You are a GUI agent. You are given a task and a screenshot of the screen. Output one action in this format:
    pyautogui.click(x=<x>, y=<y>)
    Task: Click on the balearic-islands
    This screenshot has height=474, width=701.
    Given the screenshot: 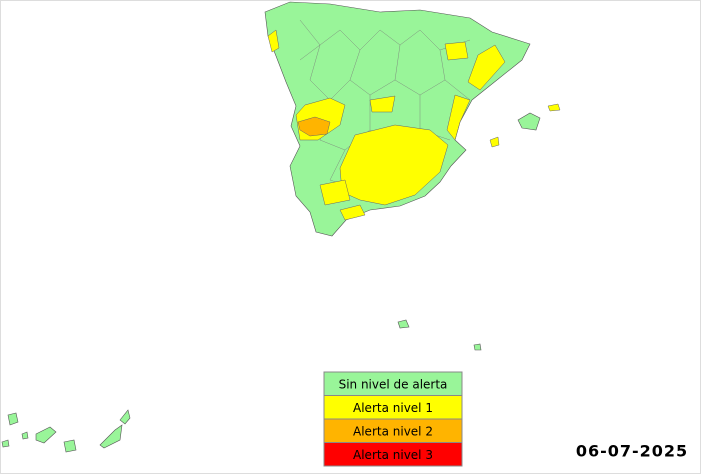 What is the action you would take?
    pyautogui.click(x=525, y=125)
    